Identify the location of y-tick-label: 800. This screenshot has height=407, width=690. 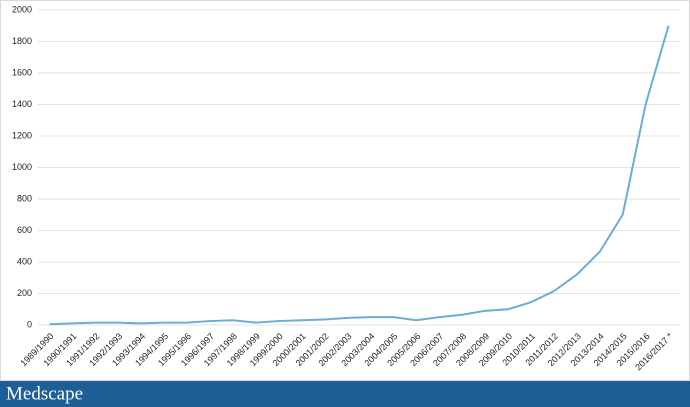
(24, 198).